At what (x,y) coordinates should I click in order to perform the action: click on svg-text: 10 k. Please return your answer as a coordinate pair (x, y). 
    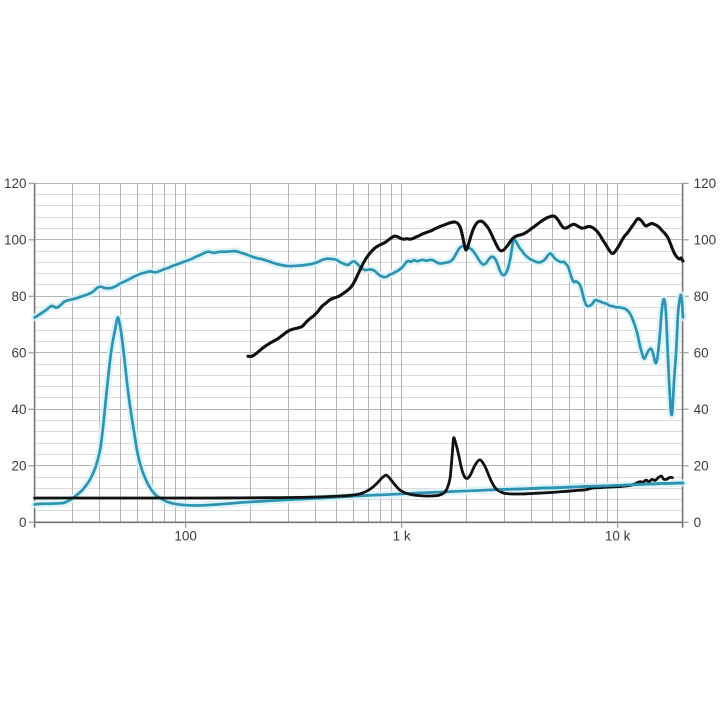
    Looking at the image, I should click on (618, 536).